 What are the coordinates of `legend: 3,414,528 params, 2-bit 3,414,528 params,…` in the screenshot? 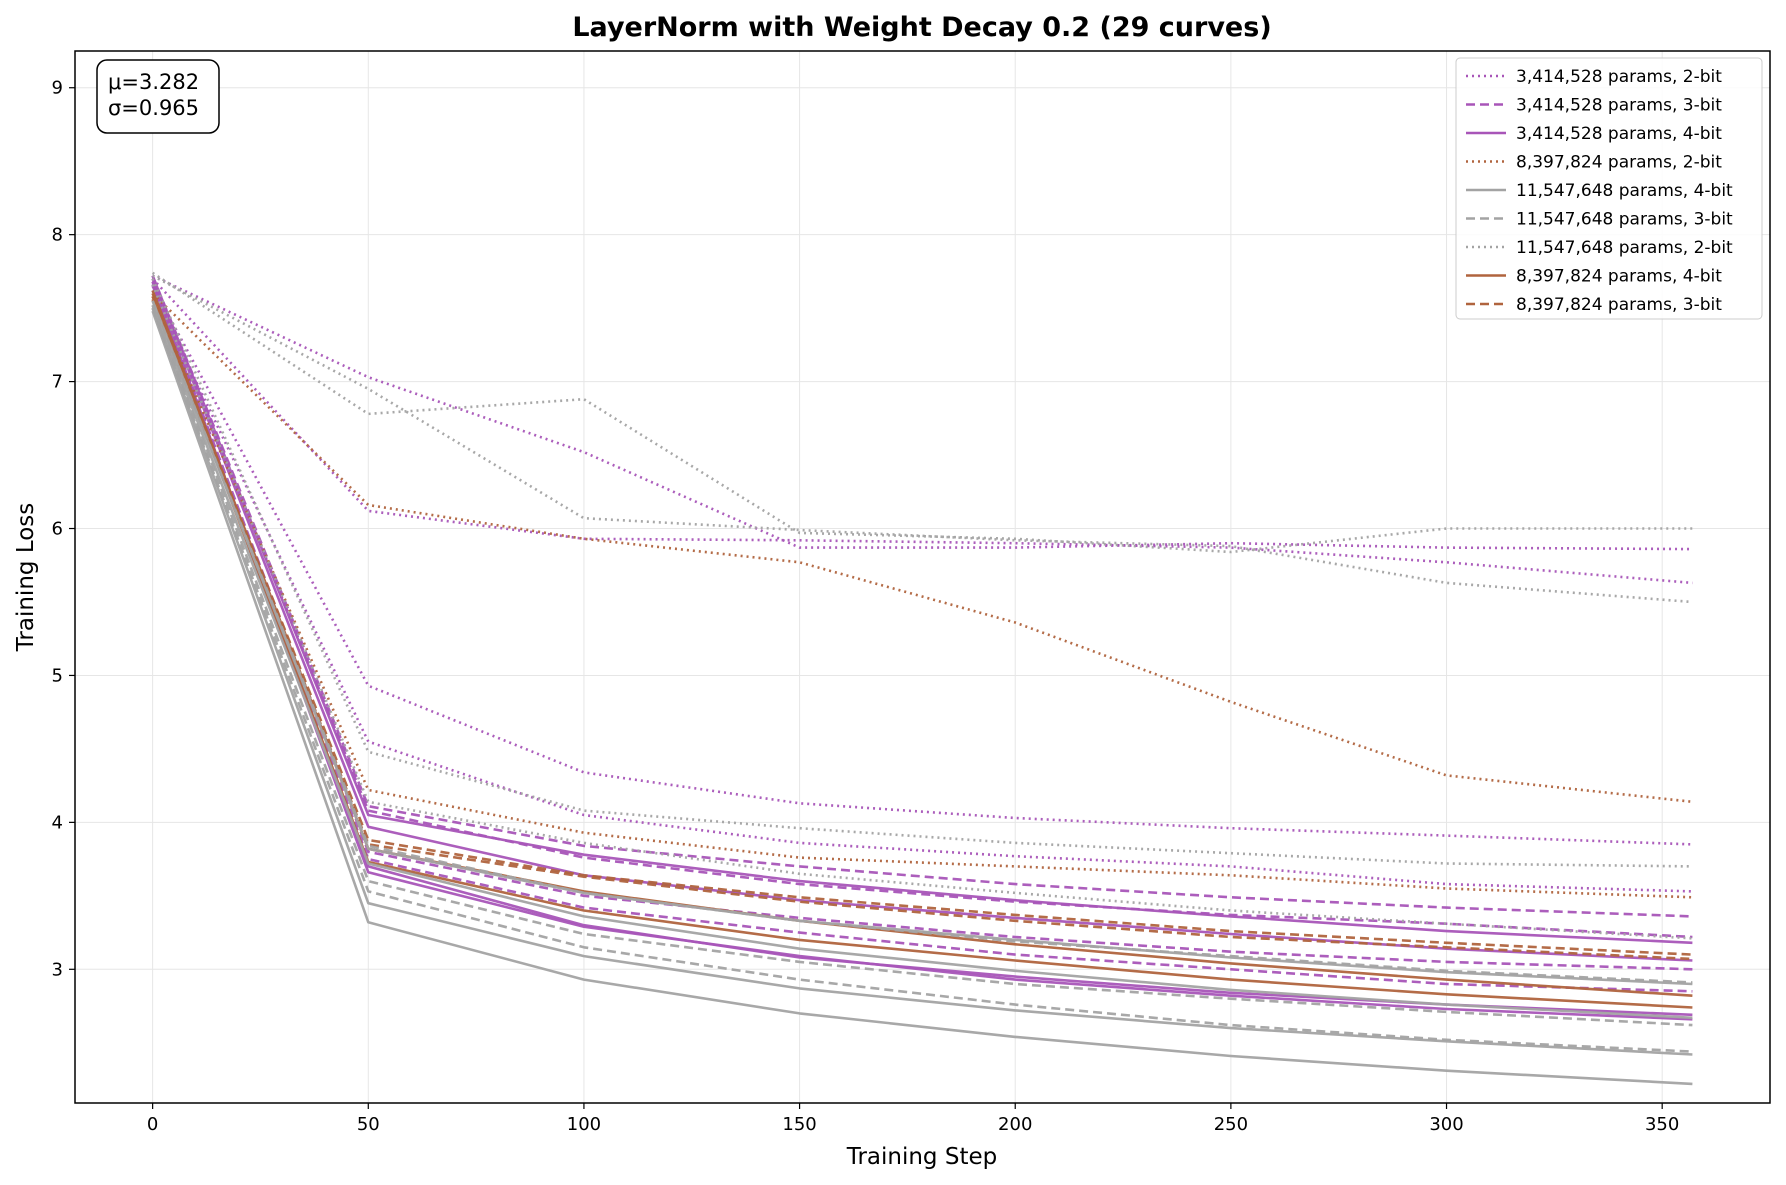 It's located at (1609, 188).